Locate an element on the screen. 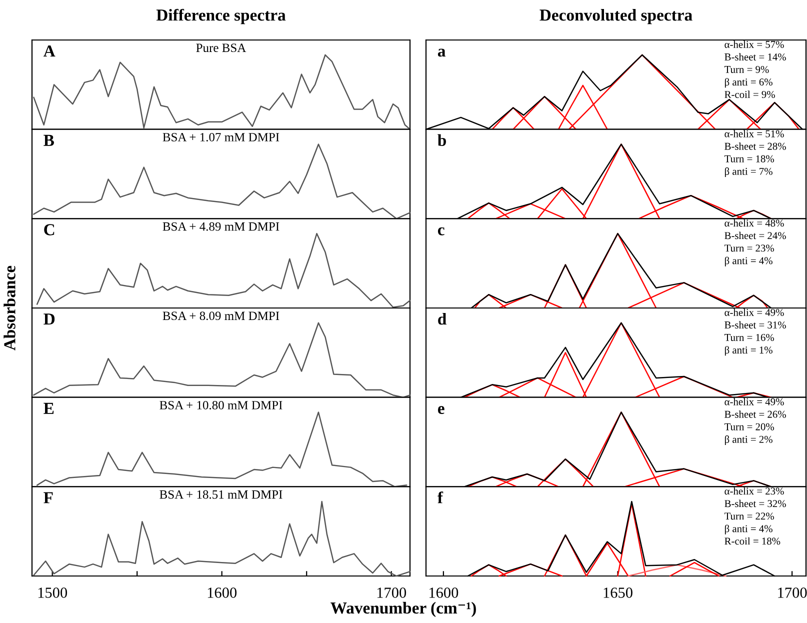 Image resolution: width=807 pixels, height=623 pixels. x-axis-title: Wavenumber (cm⁻¹) is located at coordinates (403, 610).